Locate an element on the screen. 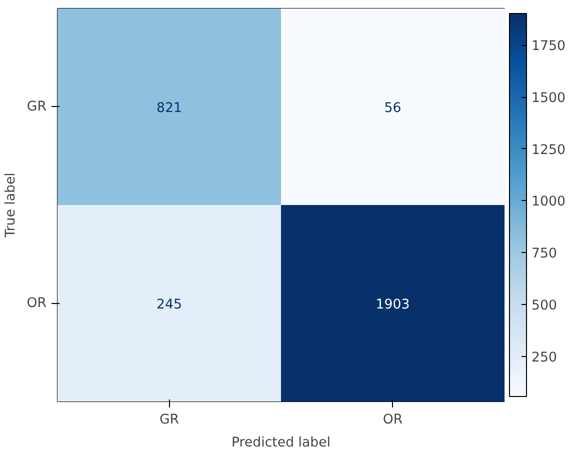 Image resolution: width=573 pixels, height=453 pixels. y-axis-title: True label is located at coordinates (11, 205).